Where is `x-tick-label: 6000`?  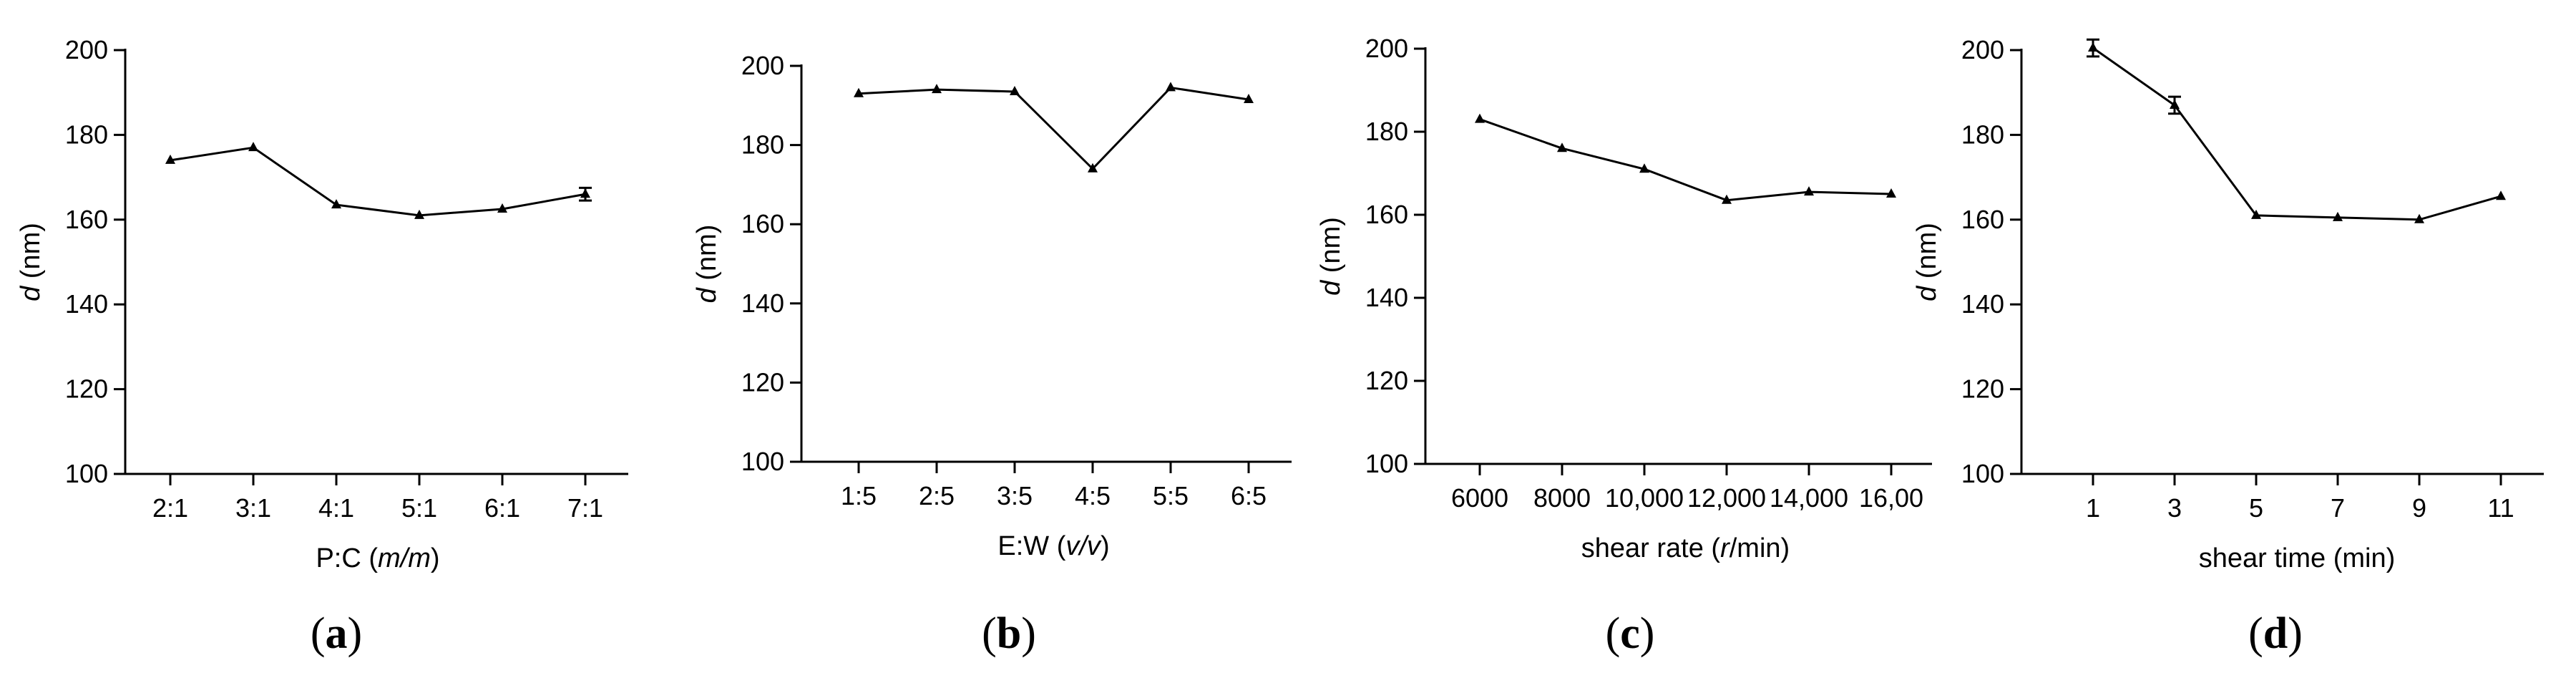
x-tick-label: 6000 is located at coordinates (1479, 498).